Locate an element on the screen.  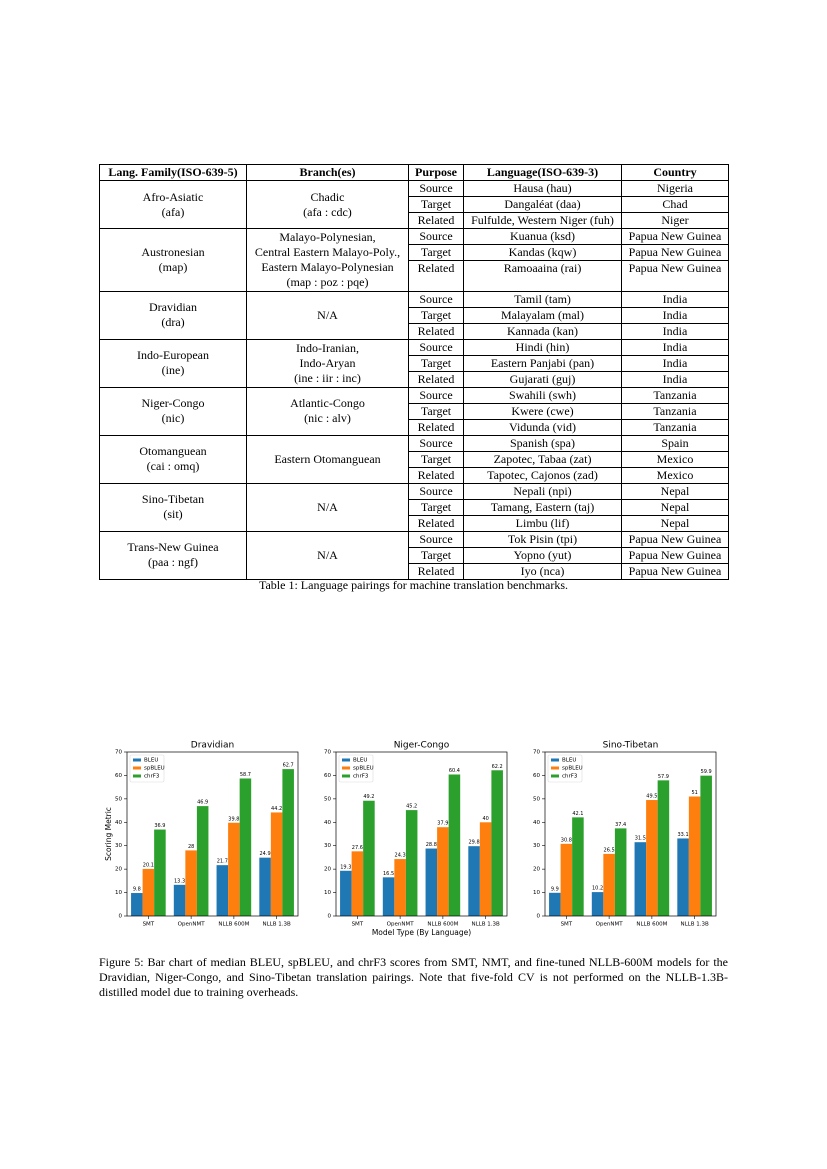
value-label: 46.9 is located at coordinates (202, 803).